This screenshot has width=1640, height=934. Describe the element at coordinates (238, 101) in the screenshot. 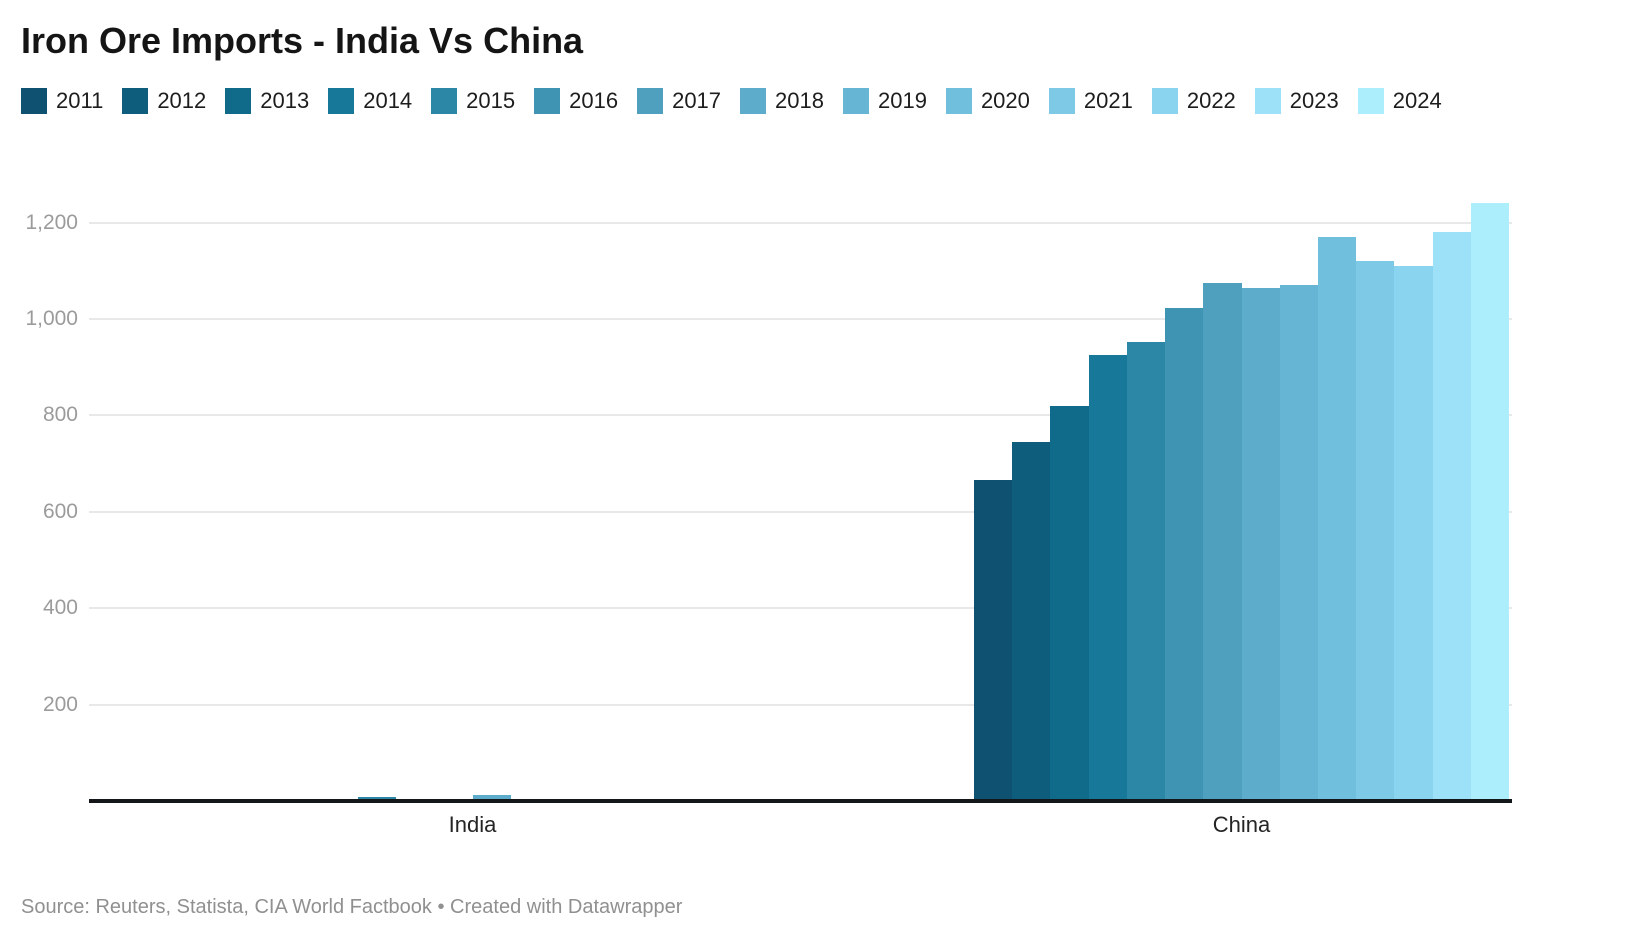

I see `legend-swatch-2013` at that location.